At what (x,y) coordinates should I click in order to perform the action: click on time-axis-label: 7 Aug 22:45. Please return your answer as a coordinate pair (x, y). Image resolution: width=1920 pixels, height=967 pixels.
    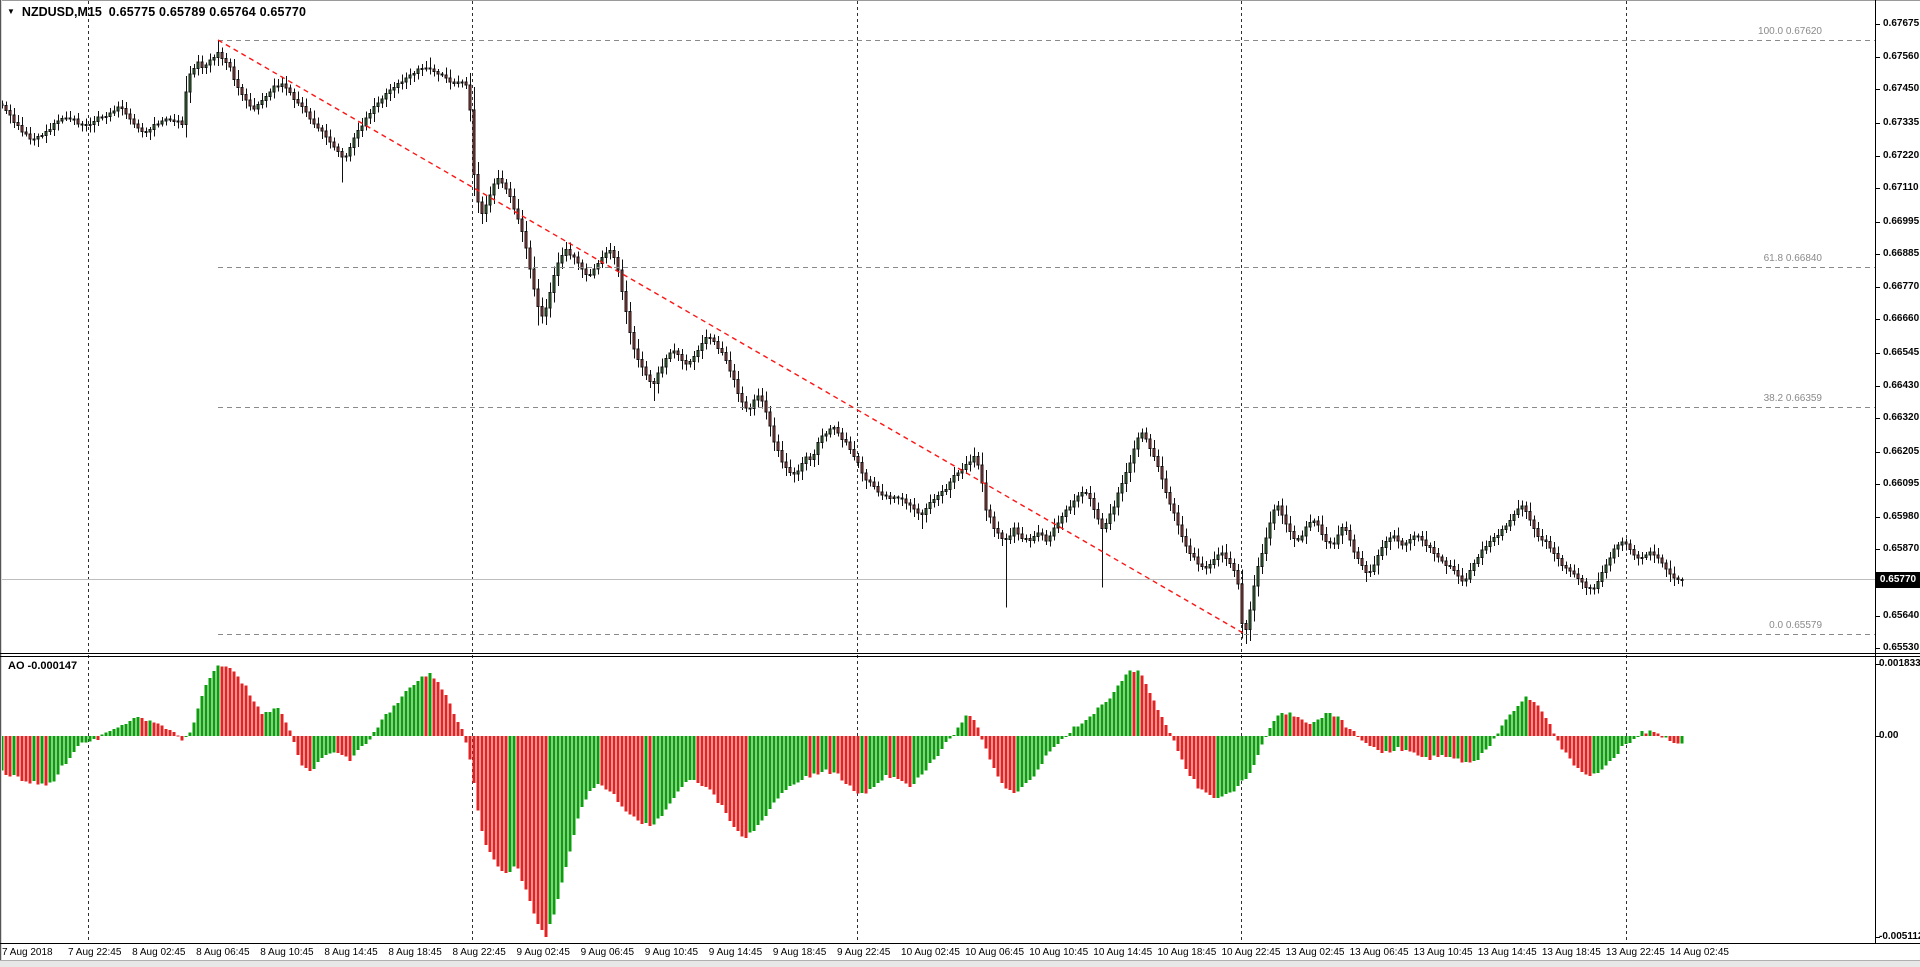
    Looking at the image, I should click on (95, 952).